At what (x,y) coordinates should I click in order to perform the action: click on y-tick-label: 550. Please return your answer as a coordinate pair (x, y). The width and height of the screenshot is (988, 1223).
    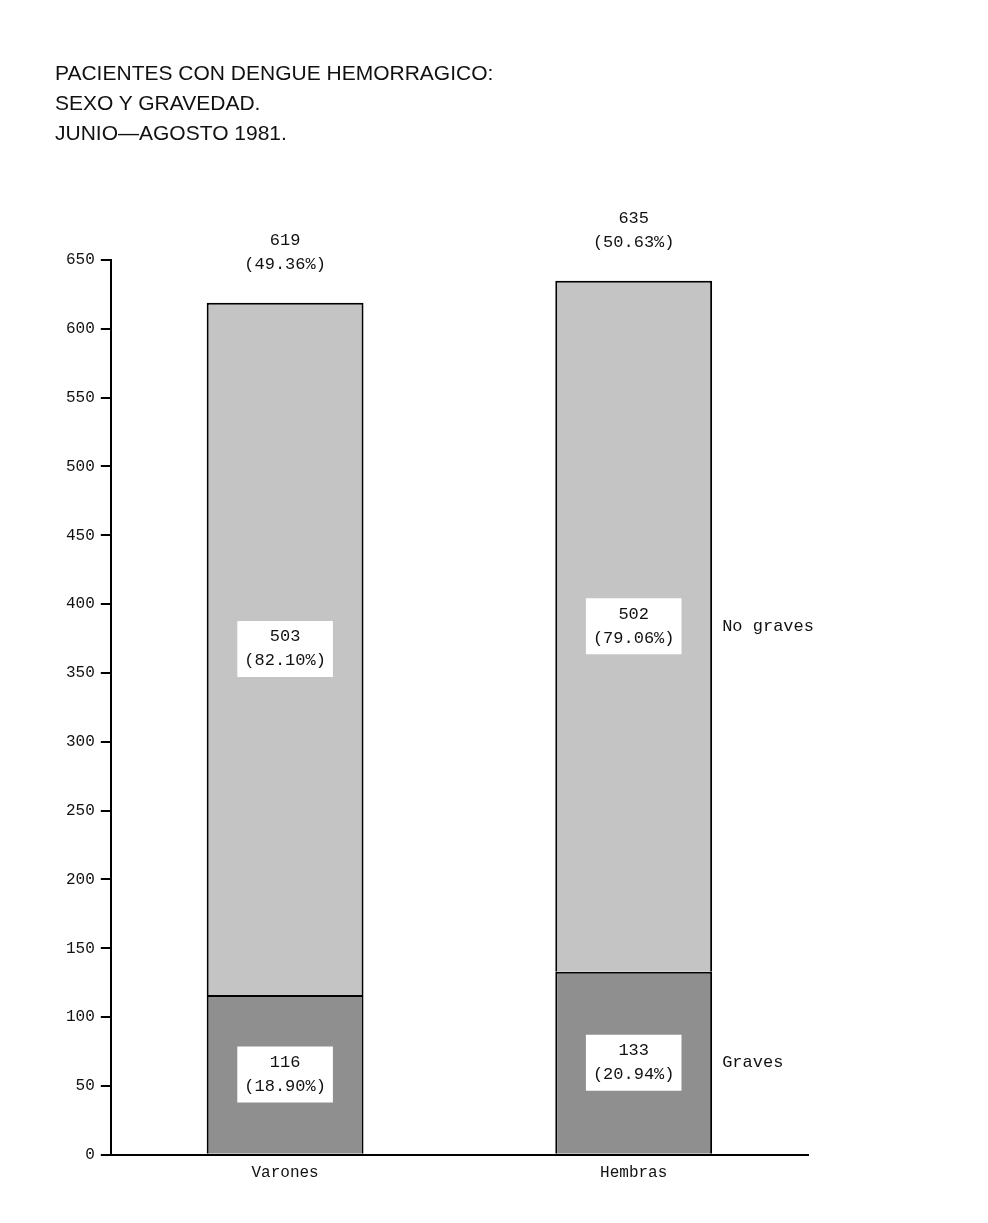
    Looking at the image, I should click on (80, 397).